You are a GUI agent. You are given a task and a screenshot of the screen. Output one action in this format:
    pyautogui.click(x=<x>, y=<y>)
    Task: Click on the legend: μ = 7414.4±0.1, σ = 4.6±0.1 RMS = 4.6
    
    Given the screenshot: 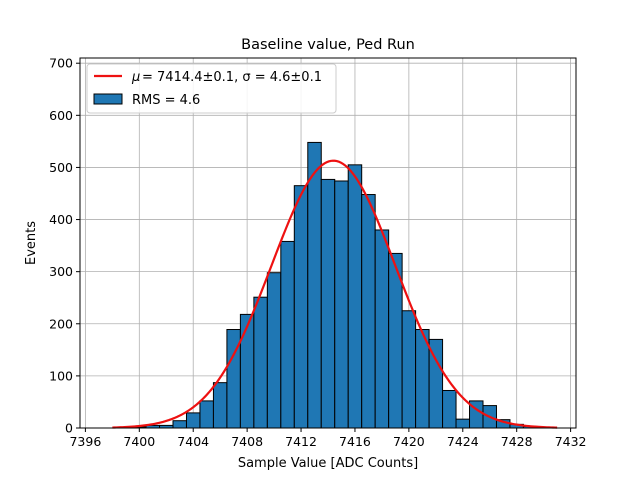 What is the action you would take?
    pyautogui.click(x=211, y=88)
    